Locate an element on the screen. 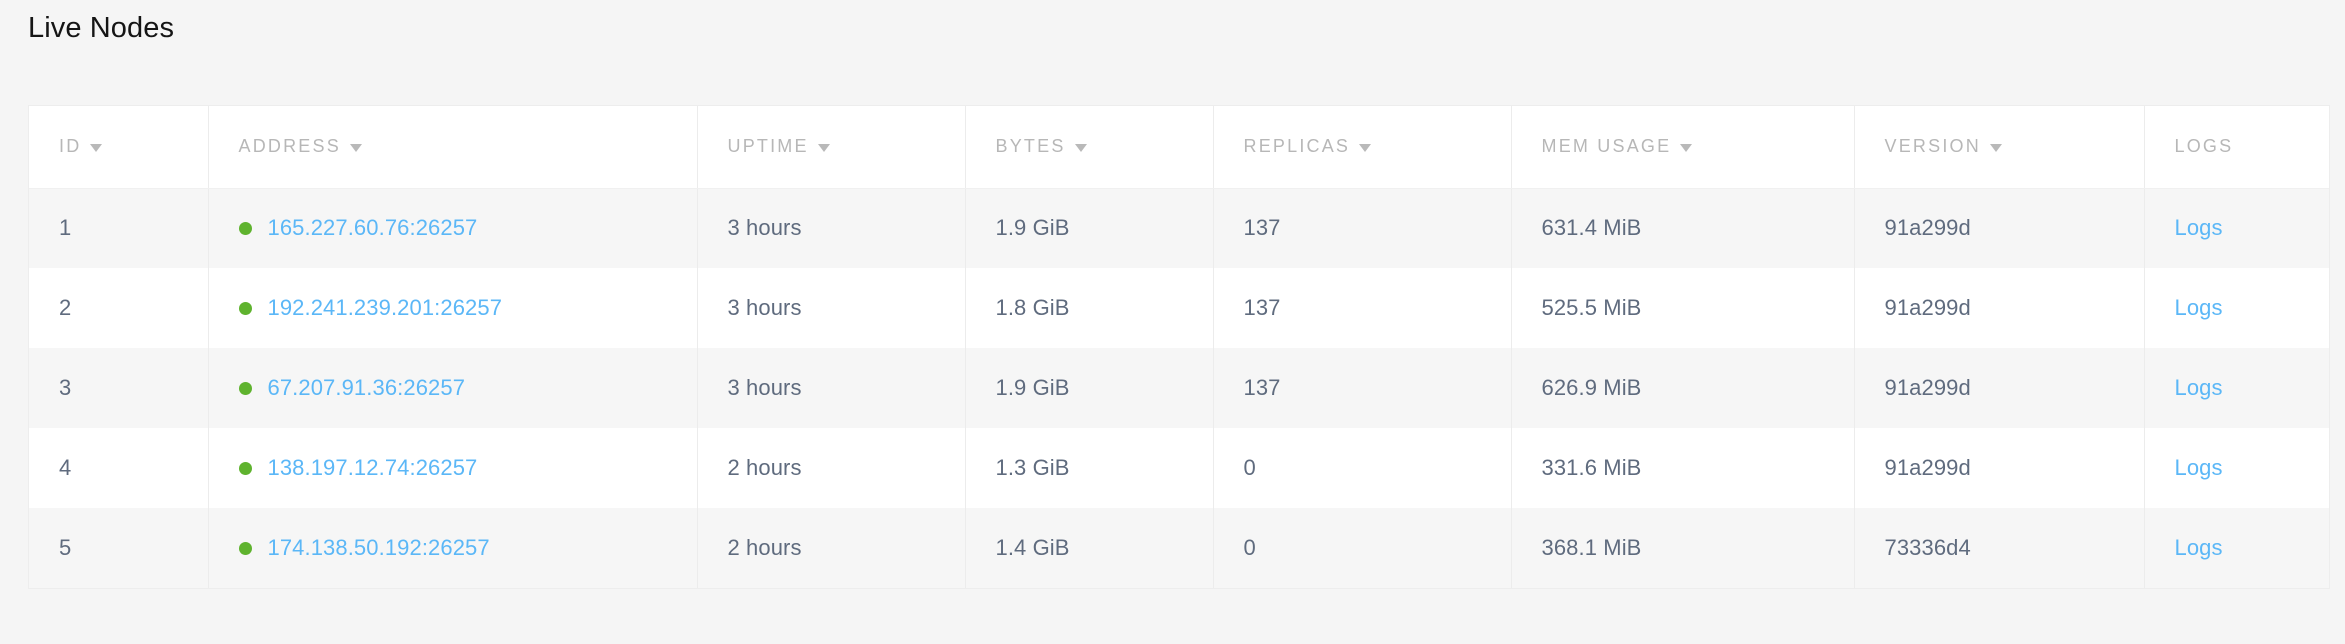  cell-address: 165.227.60.76:26257 is located at coordinates (453, 228).